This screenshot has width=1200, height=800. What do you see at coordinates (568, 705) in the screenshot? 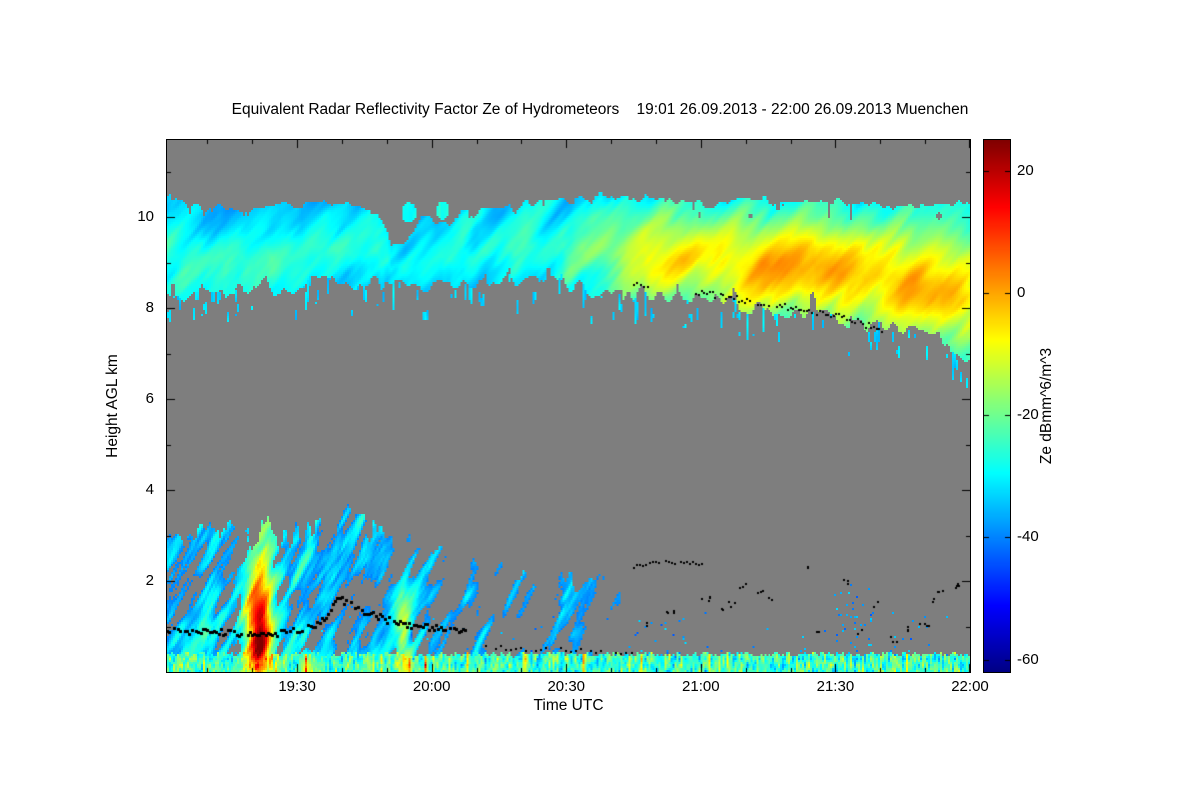
I see `x-axis-label: Time UTC` at bounding box center [568, 705].